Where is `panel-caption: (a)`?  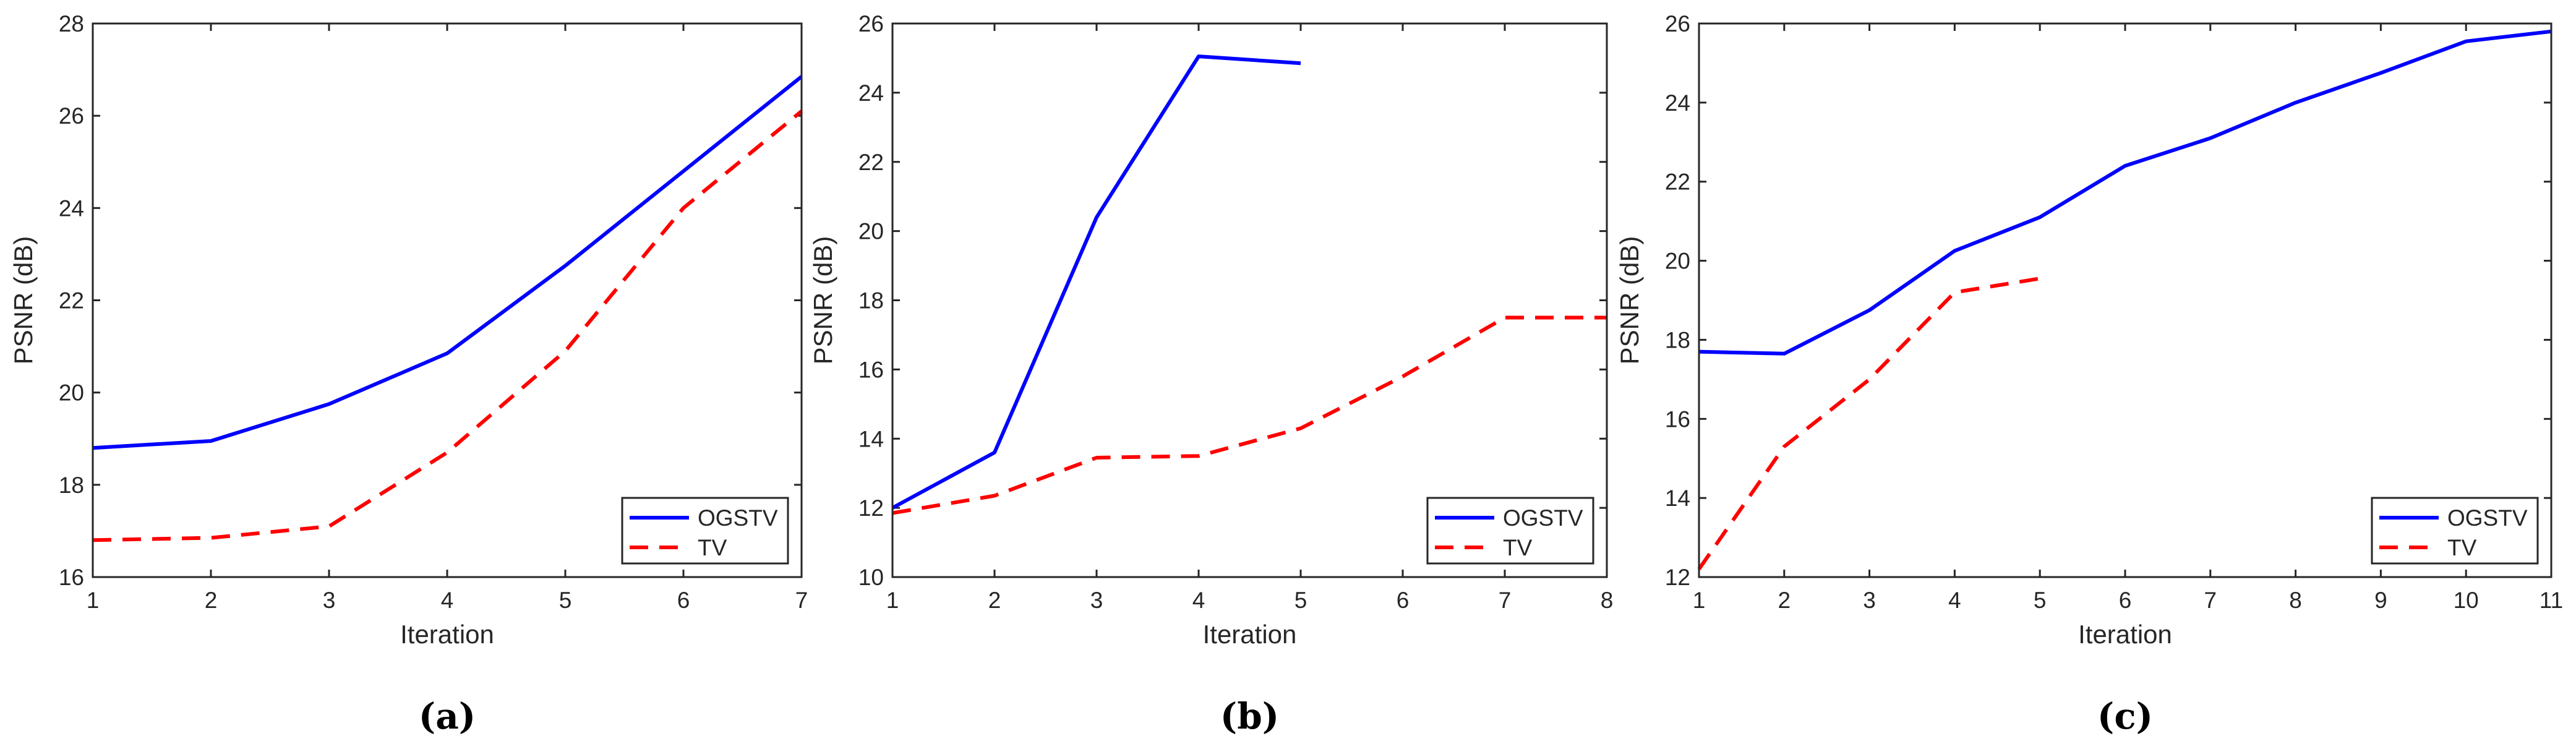 panel-caption: (a) is located at coordinates (447, 716).